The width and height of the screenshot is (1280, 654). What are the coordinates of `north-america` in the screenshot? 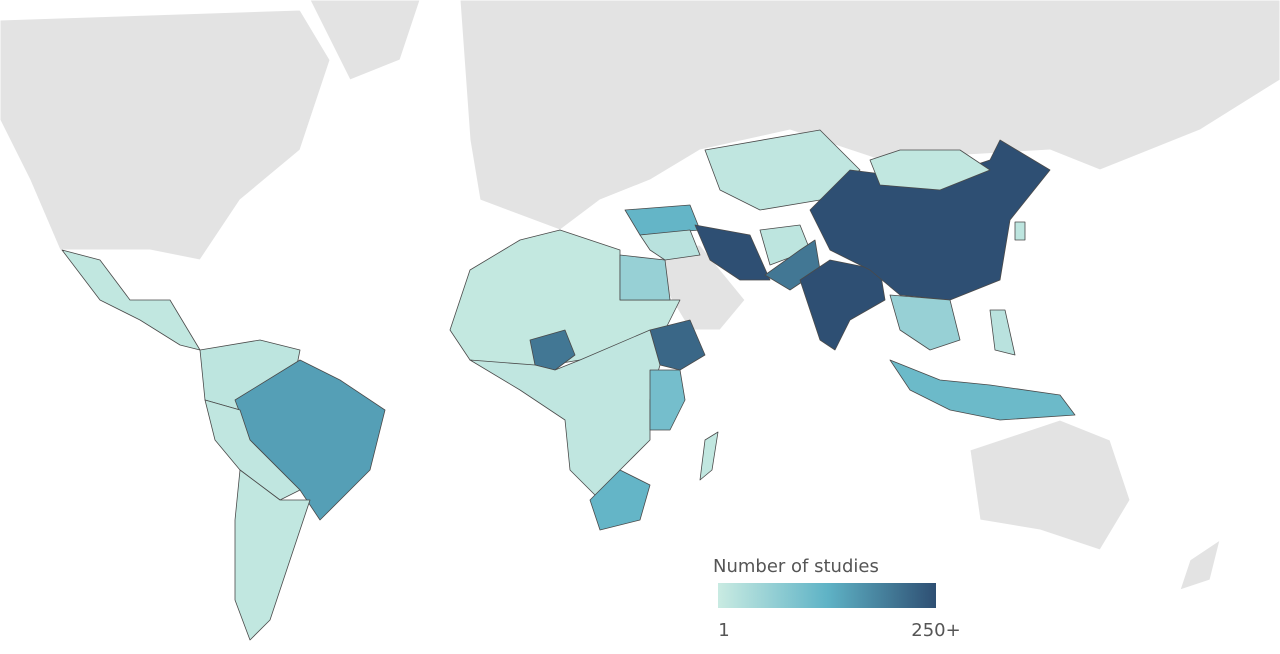 It's located at (165, 135).